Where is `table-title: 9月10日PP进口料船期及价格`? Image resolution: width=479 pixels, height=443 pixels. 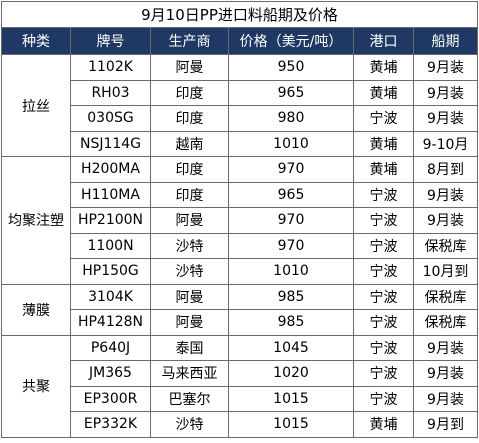 table-title: 9月10日PP进口料船期及价格 is located at coordinates (239, 14).